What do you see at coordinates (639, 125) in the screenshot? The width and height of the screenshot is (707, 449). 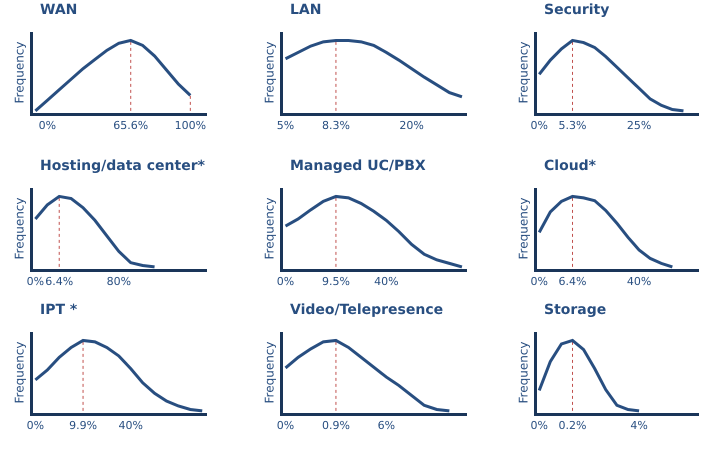 I see `x-tick-label: 25%` at bounding box center [639, 125].